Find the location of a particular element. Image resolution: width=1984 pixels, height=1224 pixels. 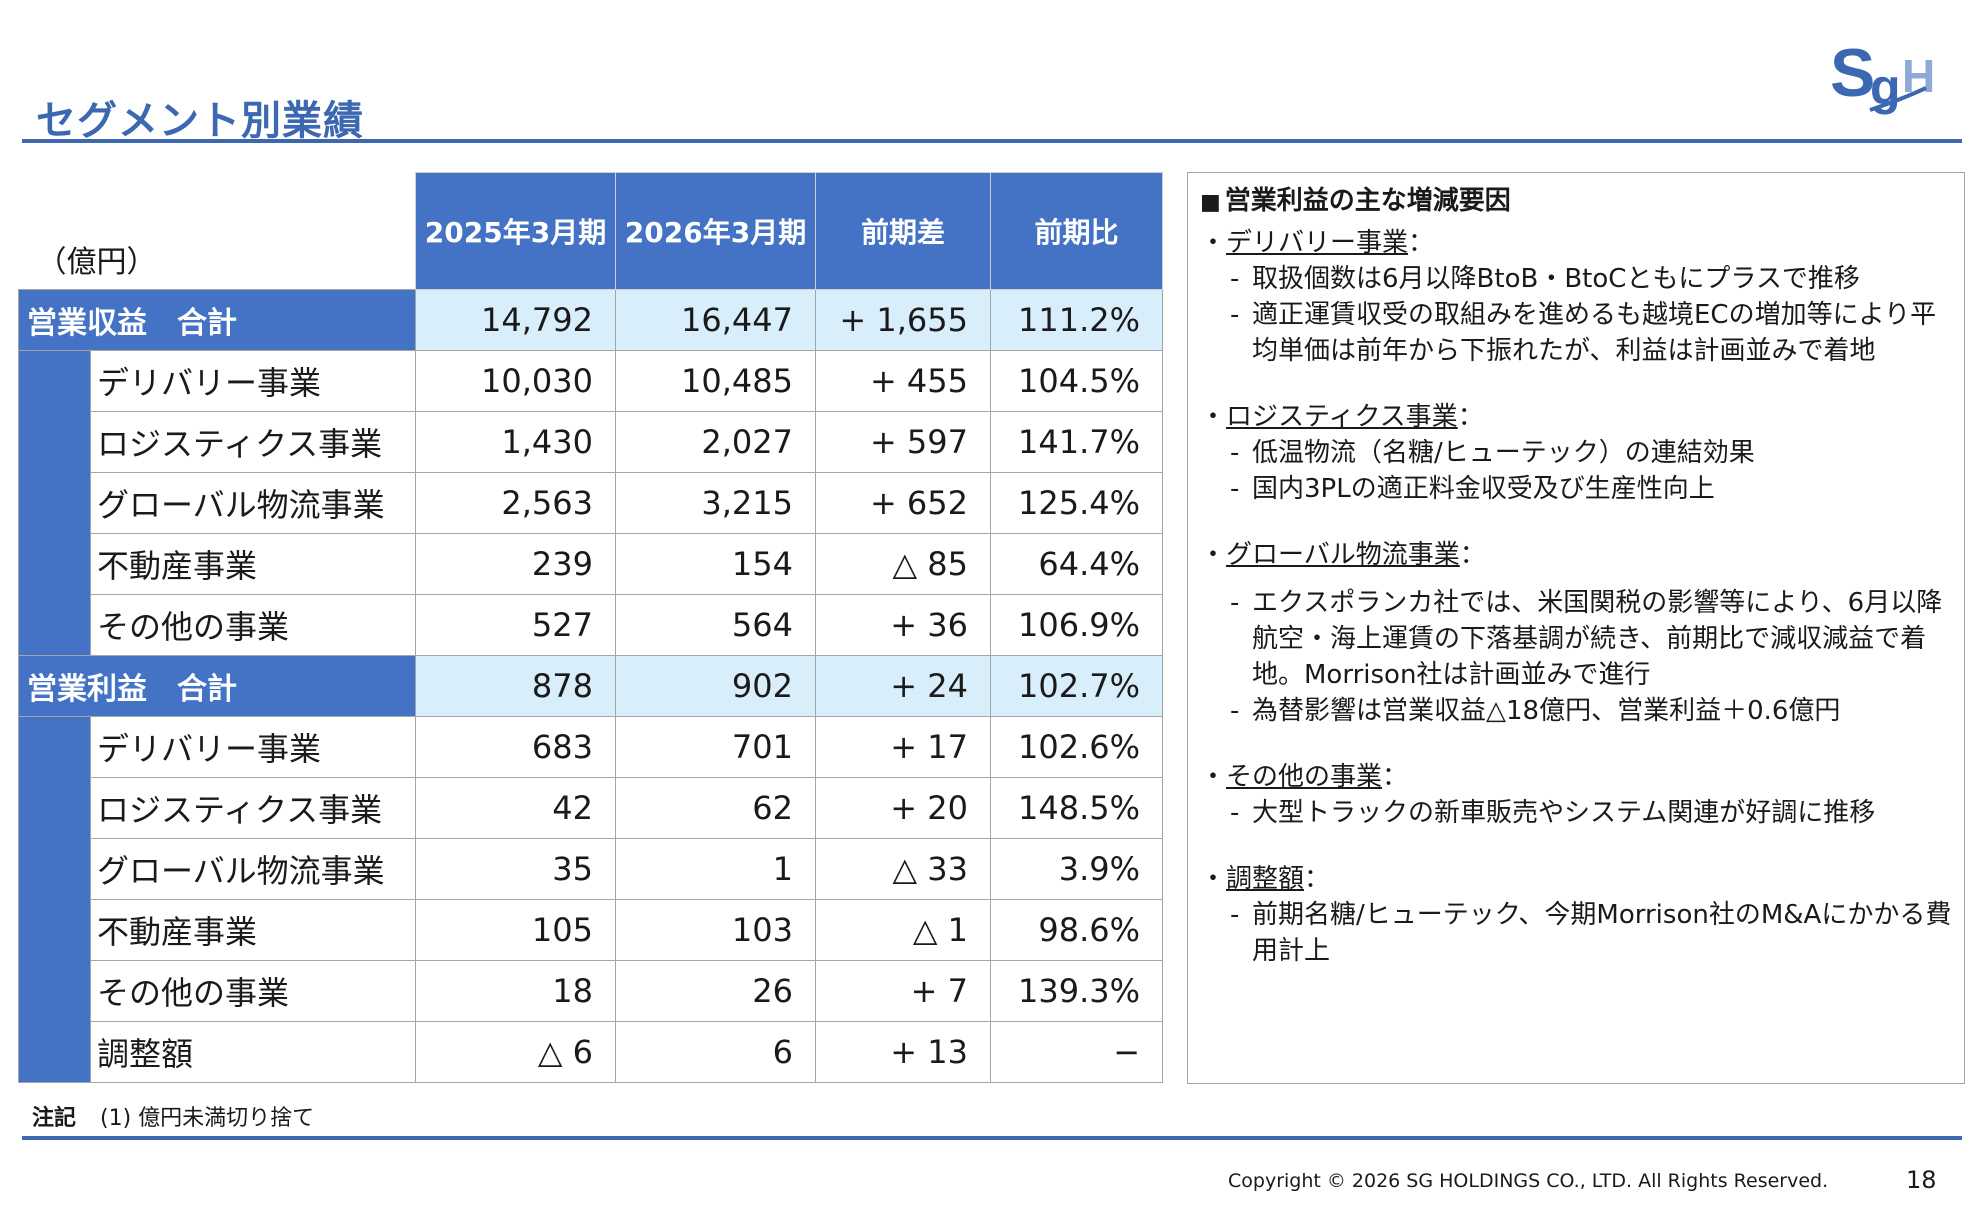

table-cell: 141.7% is located at coordinates (1076, 441).